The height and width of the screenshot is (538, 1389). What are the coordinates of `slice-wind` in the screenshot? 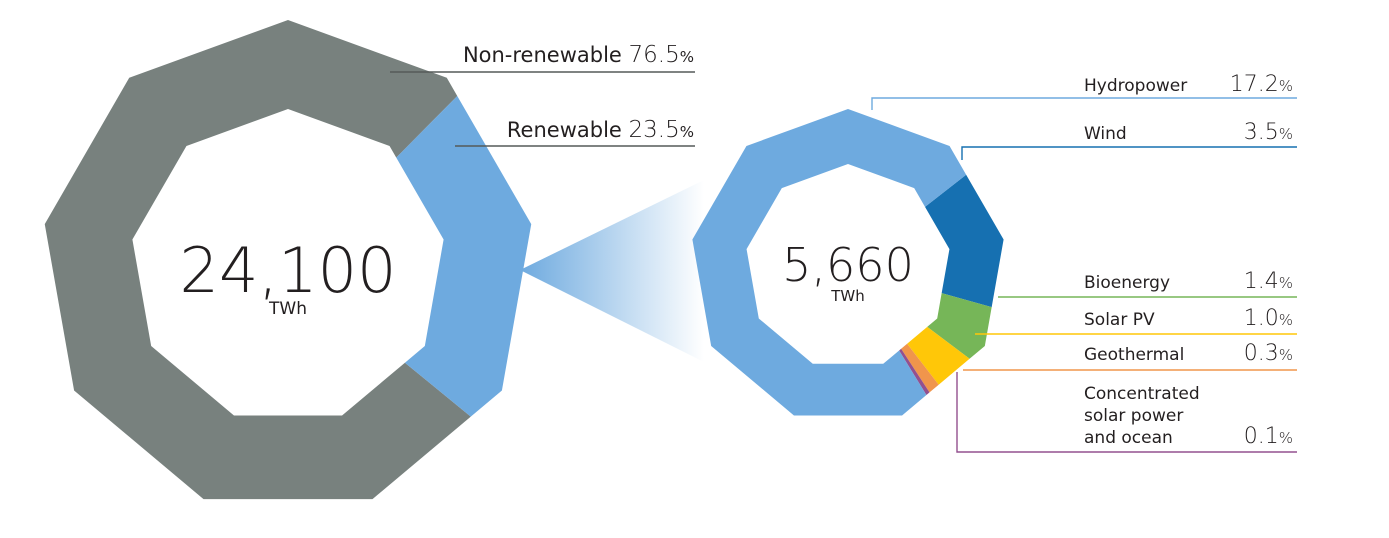 It's located at (964, 241).